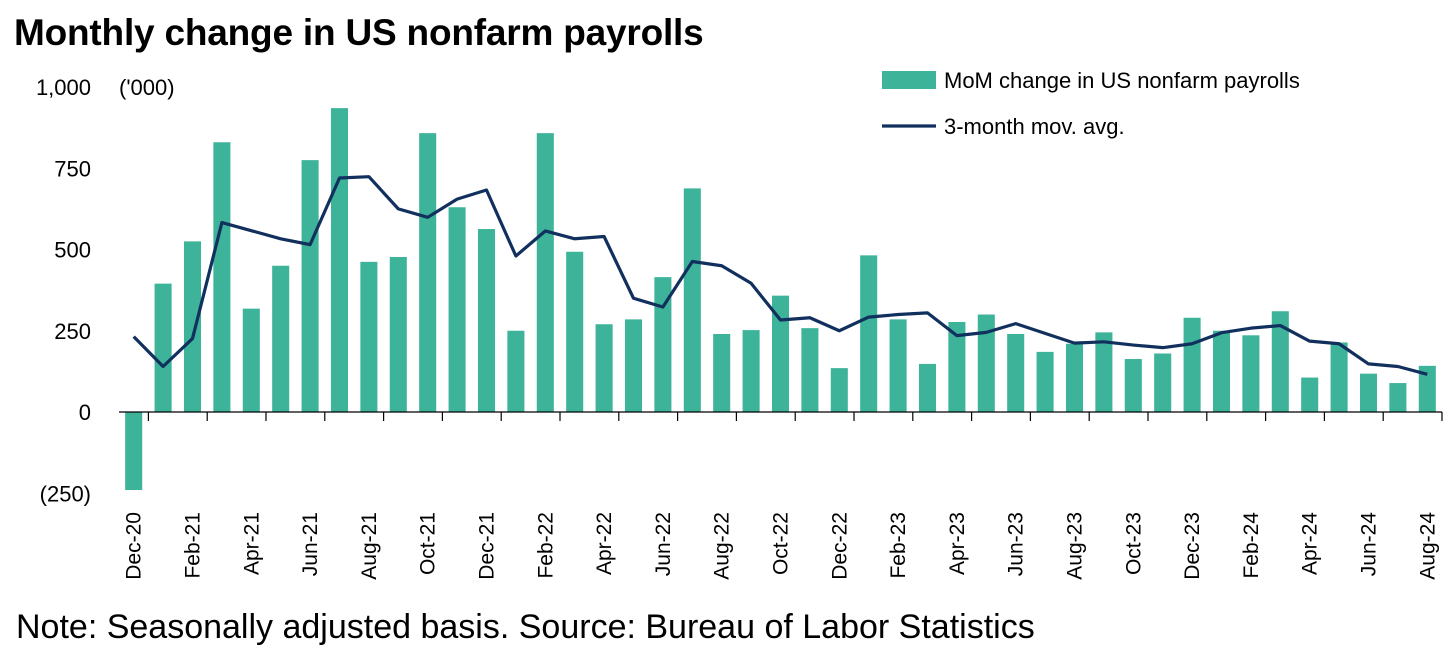 The width and height of the screenshot is (1456, 654). Describe the element at coordinates (193, 545) in the screenshot. I see `x-tick-label: Feb-21` at that location.